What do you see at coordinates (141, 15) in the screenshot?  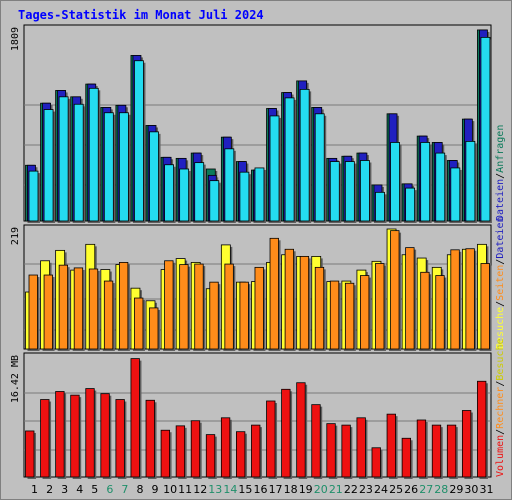 I see `chart-title: Tages-Statistik im Monat Juli 2024` at bounding box center [141, 15].